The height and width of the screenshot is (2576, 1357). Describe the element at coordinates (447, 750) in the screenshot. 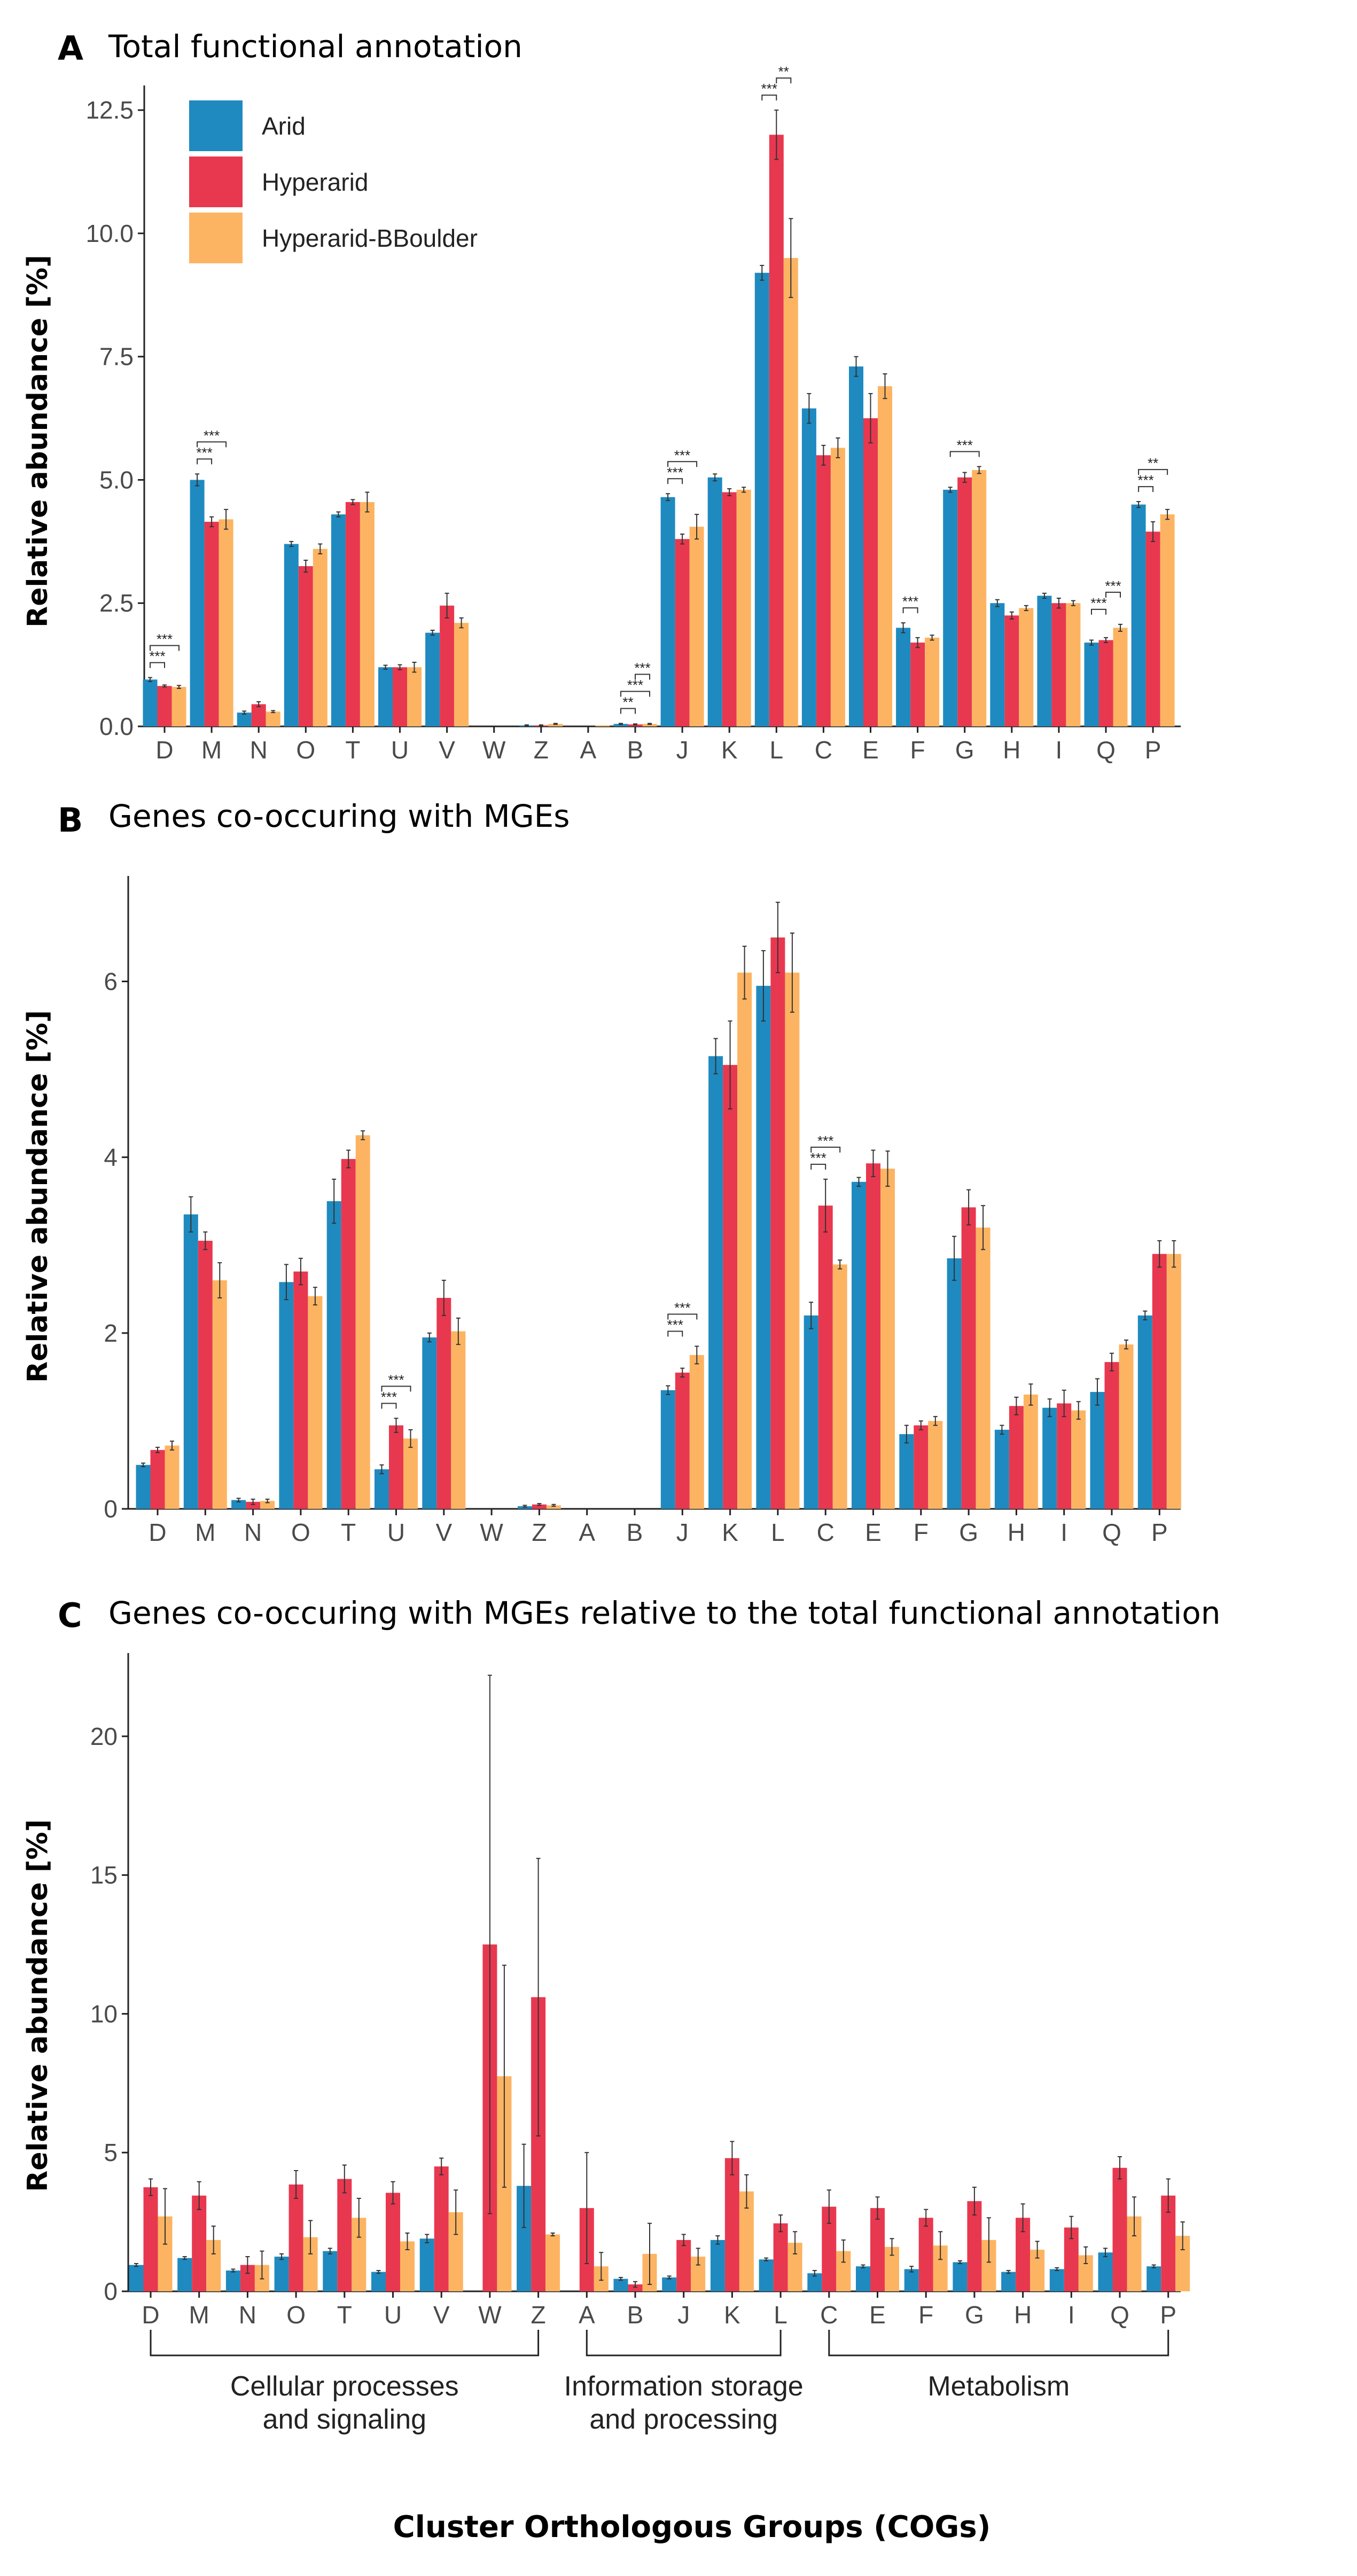

I see `x-tick-label-V: V` at that location.